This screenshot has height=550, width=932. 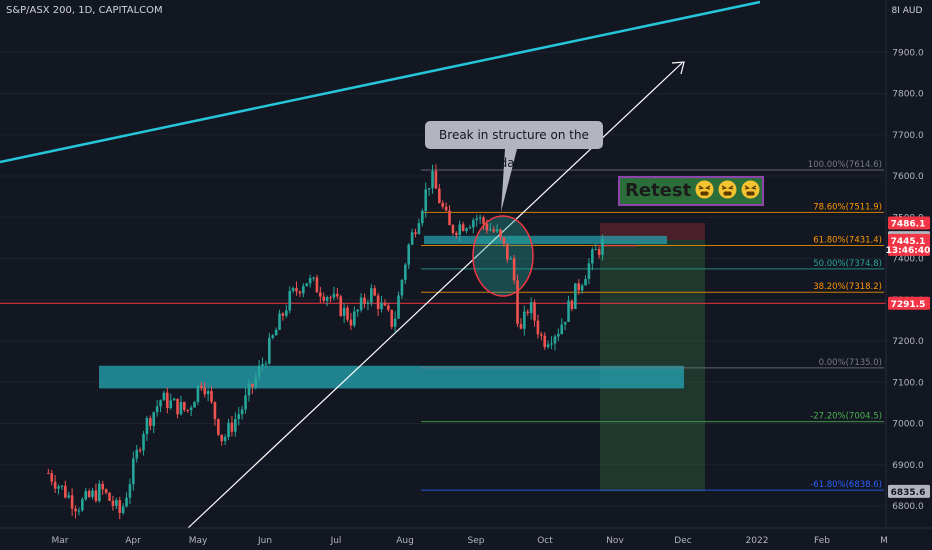 What do you see at coordinates (198, 541) in the screenshot?
I see `time-tick-label: May` at bounding box center [198, 541].